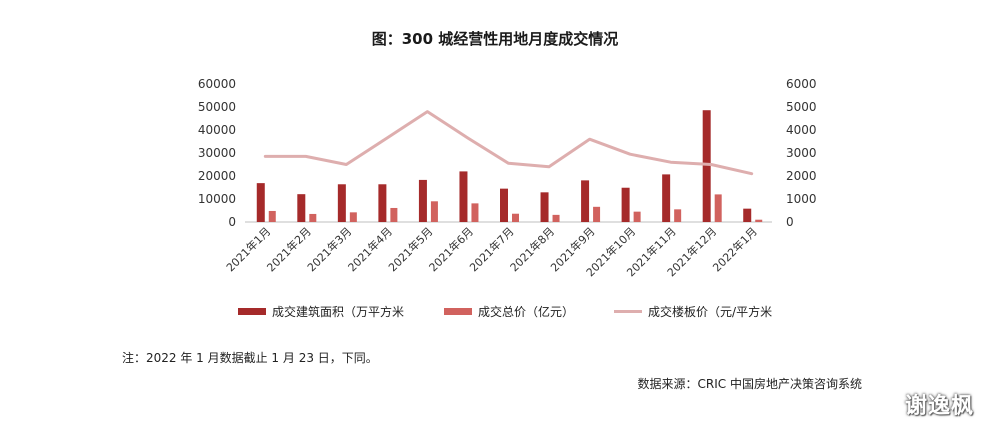 The image size is (990, 434). Describe the element at coordinates (735, 249) in the screenshot. I see `x-axis-tick-label: 2022年1月` at that location.